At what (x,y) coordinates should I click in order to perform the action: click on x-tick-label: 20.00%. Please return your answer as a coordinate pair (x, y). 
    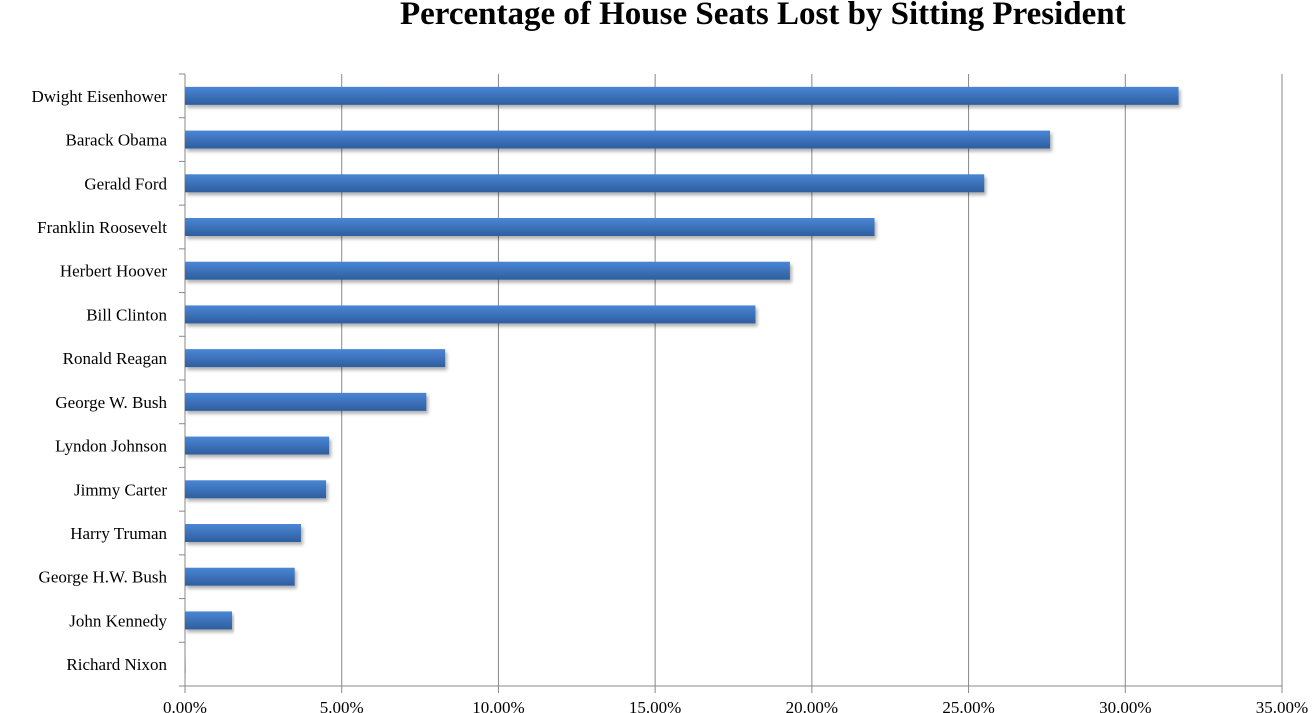
    Looking at the image, I should click on (812, 705).